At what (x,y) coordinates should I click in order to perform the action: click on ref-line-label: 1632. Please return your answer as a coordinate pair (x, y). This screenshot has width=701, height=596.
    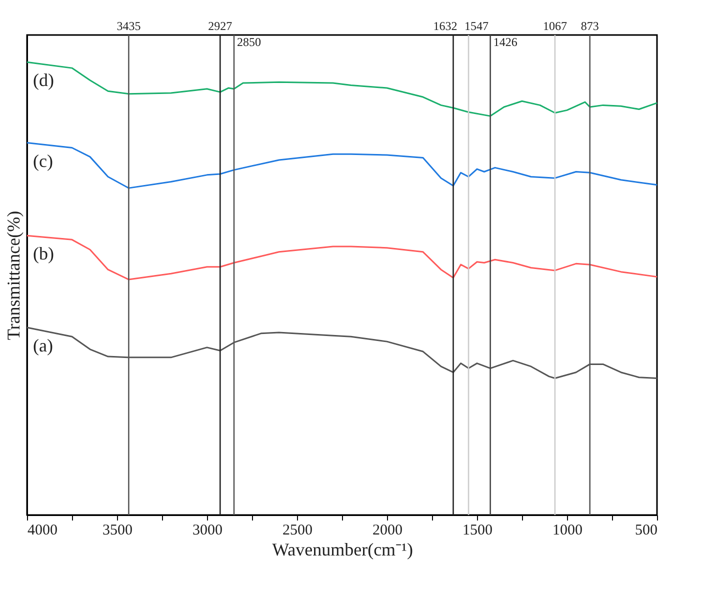
    Looking at the image, I should click on (445, 26).